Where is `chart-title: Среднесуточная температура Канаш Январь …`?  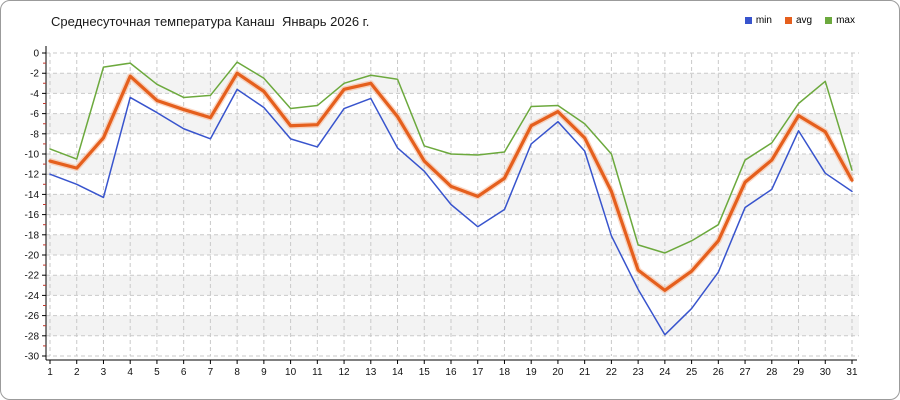
chart-title: Среднесуточная температура Канаш Январь … is located at coordinates (210, 21).